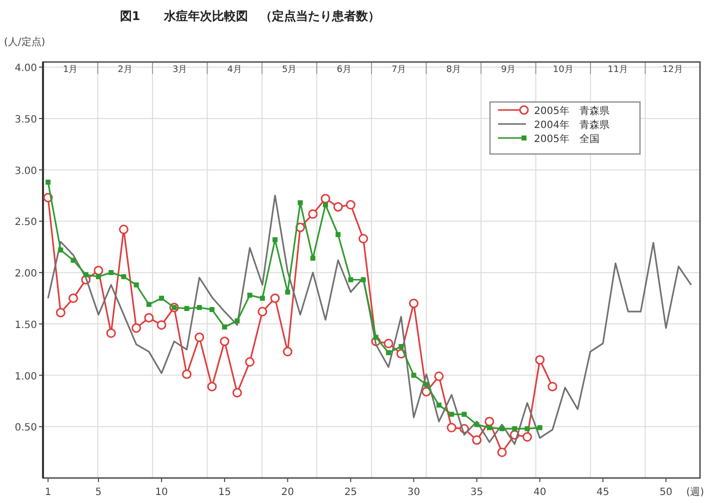 This screenshot has width=707, height=503. What do you see at coordinates (351, 492) in the screenshot?
I see `x-tick-label: 25` at bounding box center [351, 492].